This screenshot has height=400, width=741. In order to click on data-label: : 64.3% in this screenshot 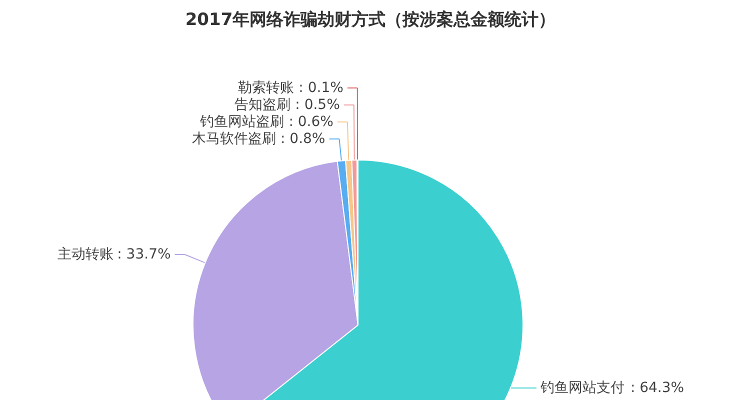, I will do `click(657, 388)`.